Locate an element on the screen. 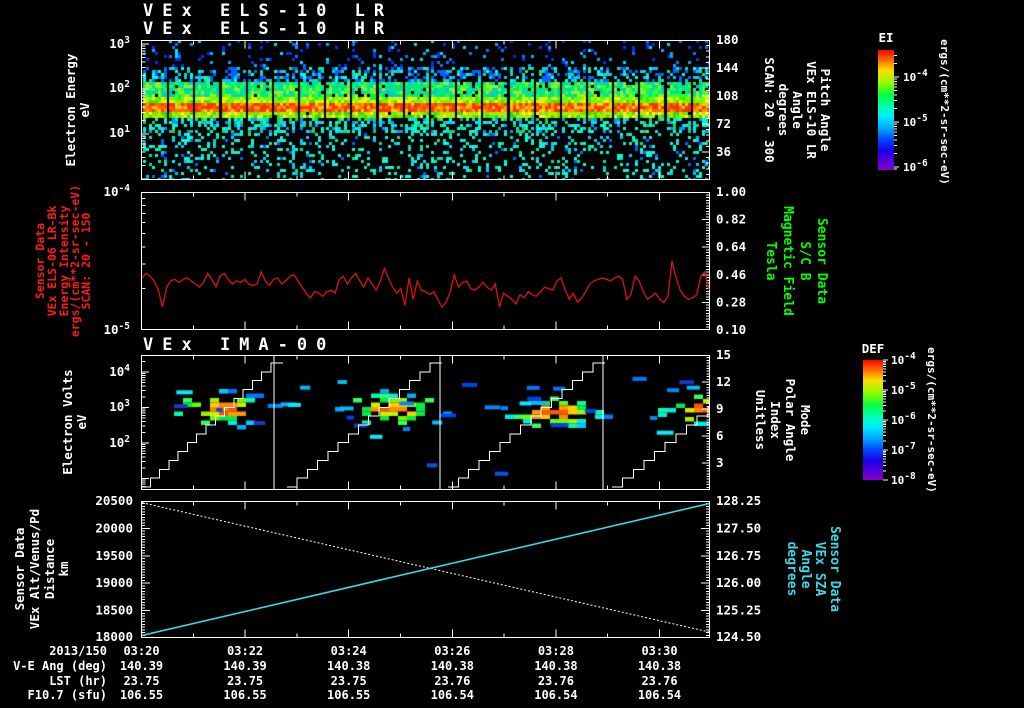  panel3-y-label: Electron Volts is located at coordinates (67, 421).